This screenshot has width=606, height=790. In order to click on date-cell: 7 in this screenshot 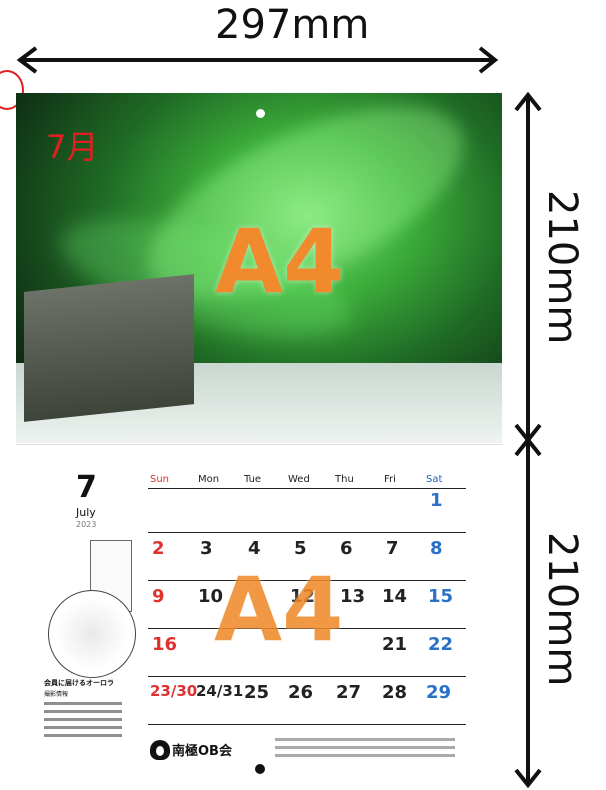, I will do `click(392, 548)`.